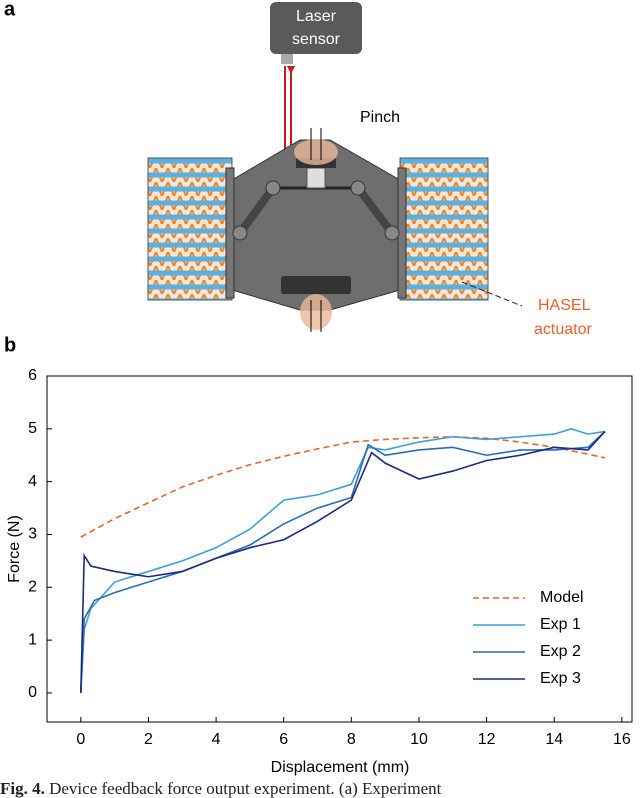  I want to click on x-tick-label: 2, so click(148, 739).